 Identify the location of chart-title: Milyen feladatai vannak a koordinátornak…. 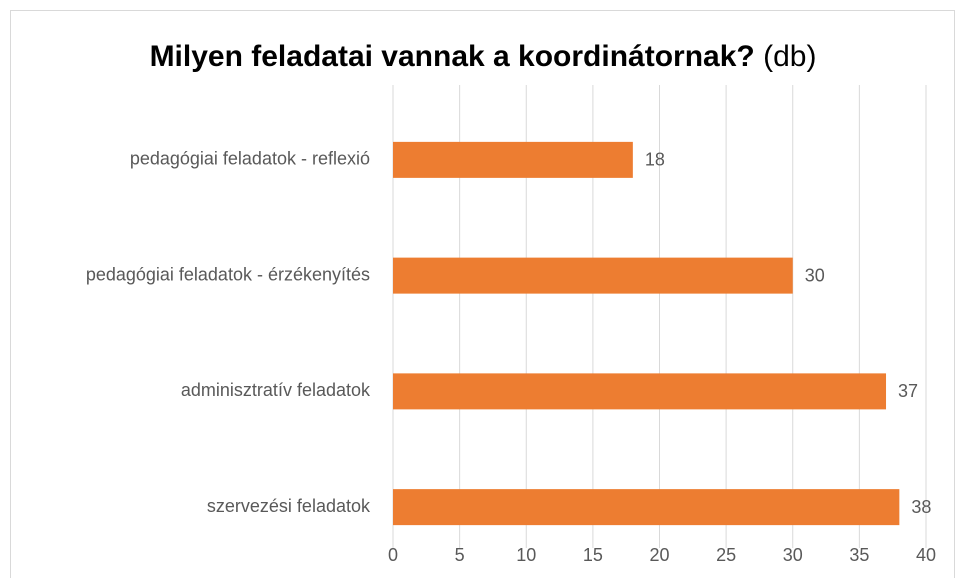
(483, 56).